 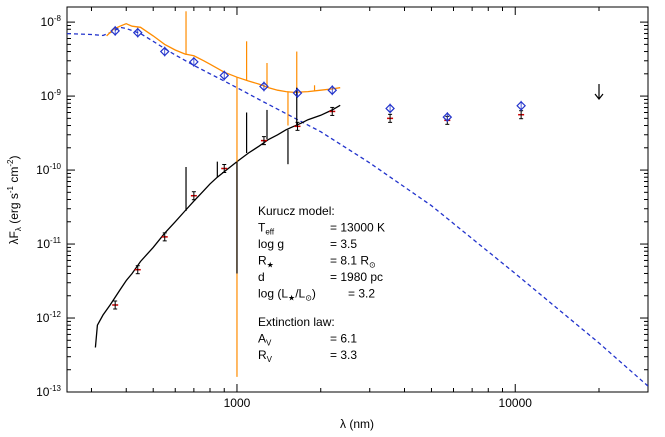 What do you see at coordinates (599, 96) in the screenshot?
I see `upper-limit-arrowhead` at bounding box center [599, 96].